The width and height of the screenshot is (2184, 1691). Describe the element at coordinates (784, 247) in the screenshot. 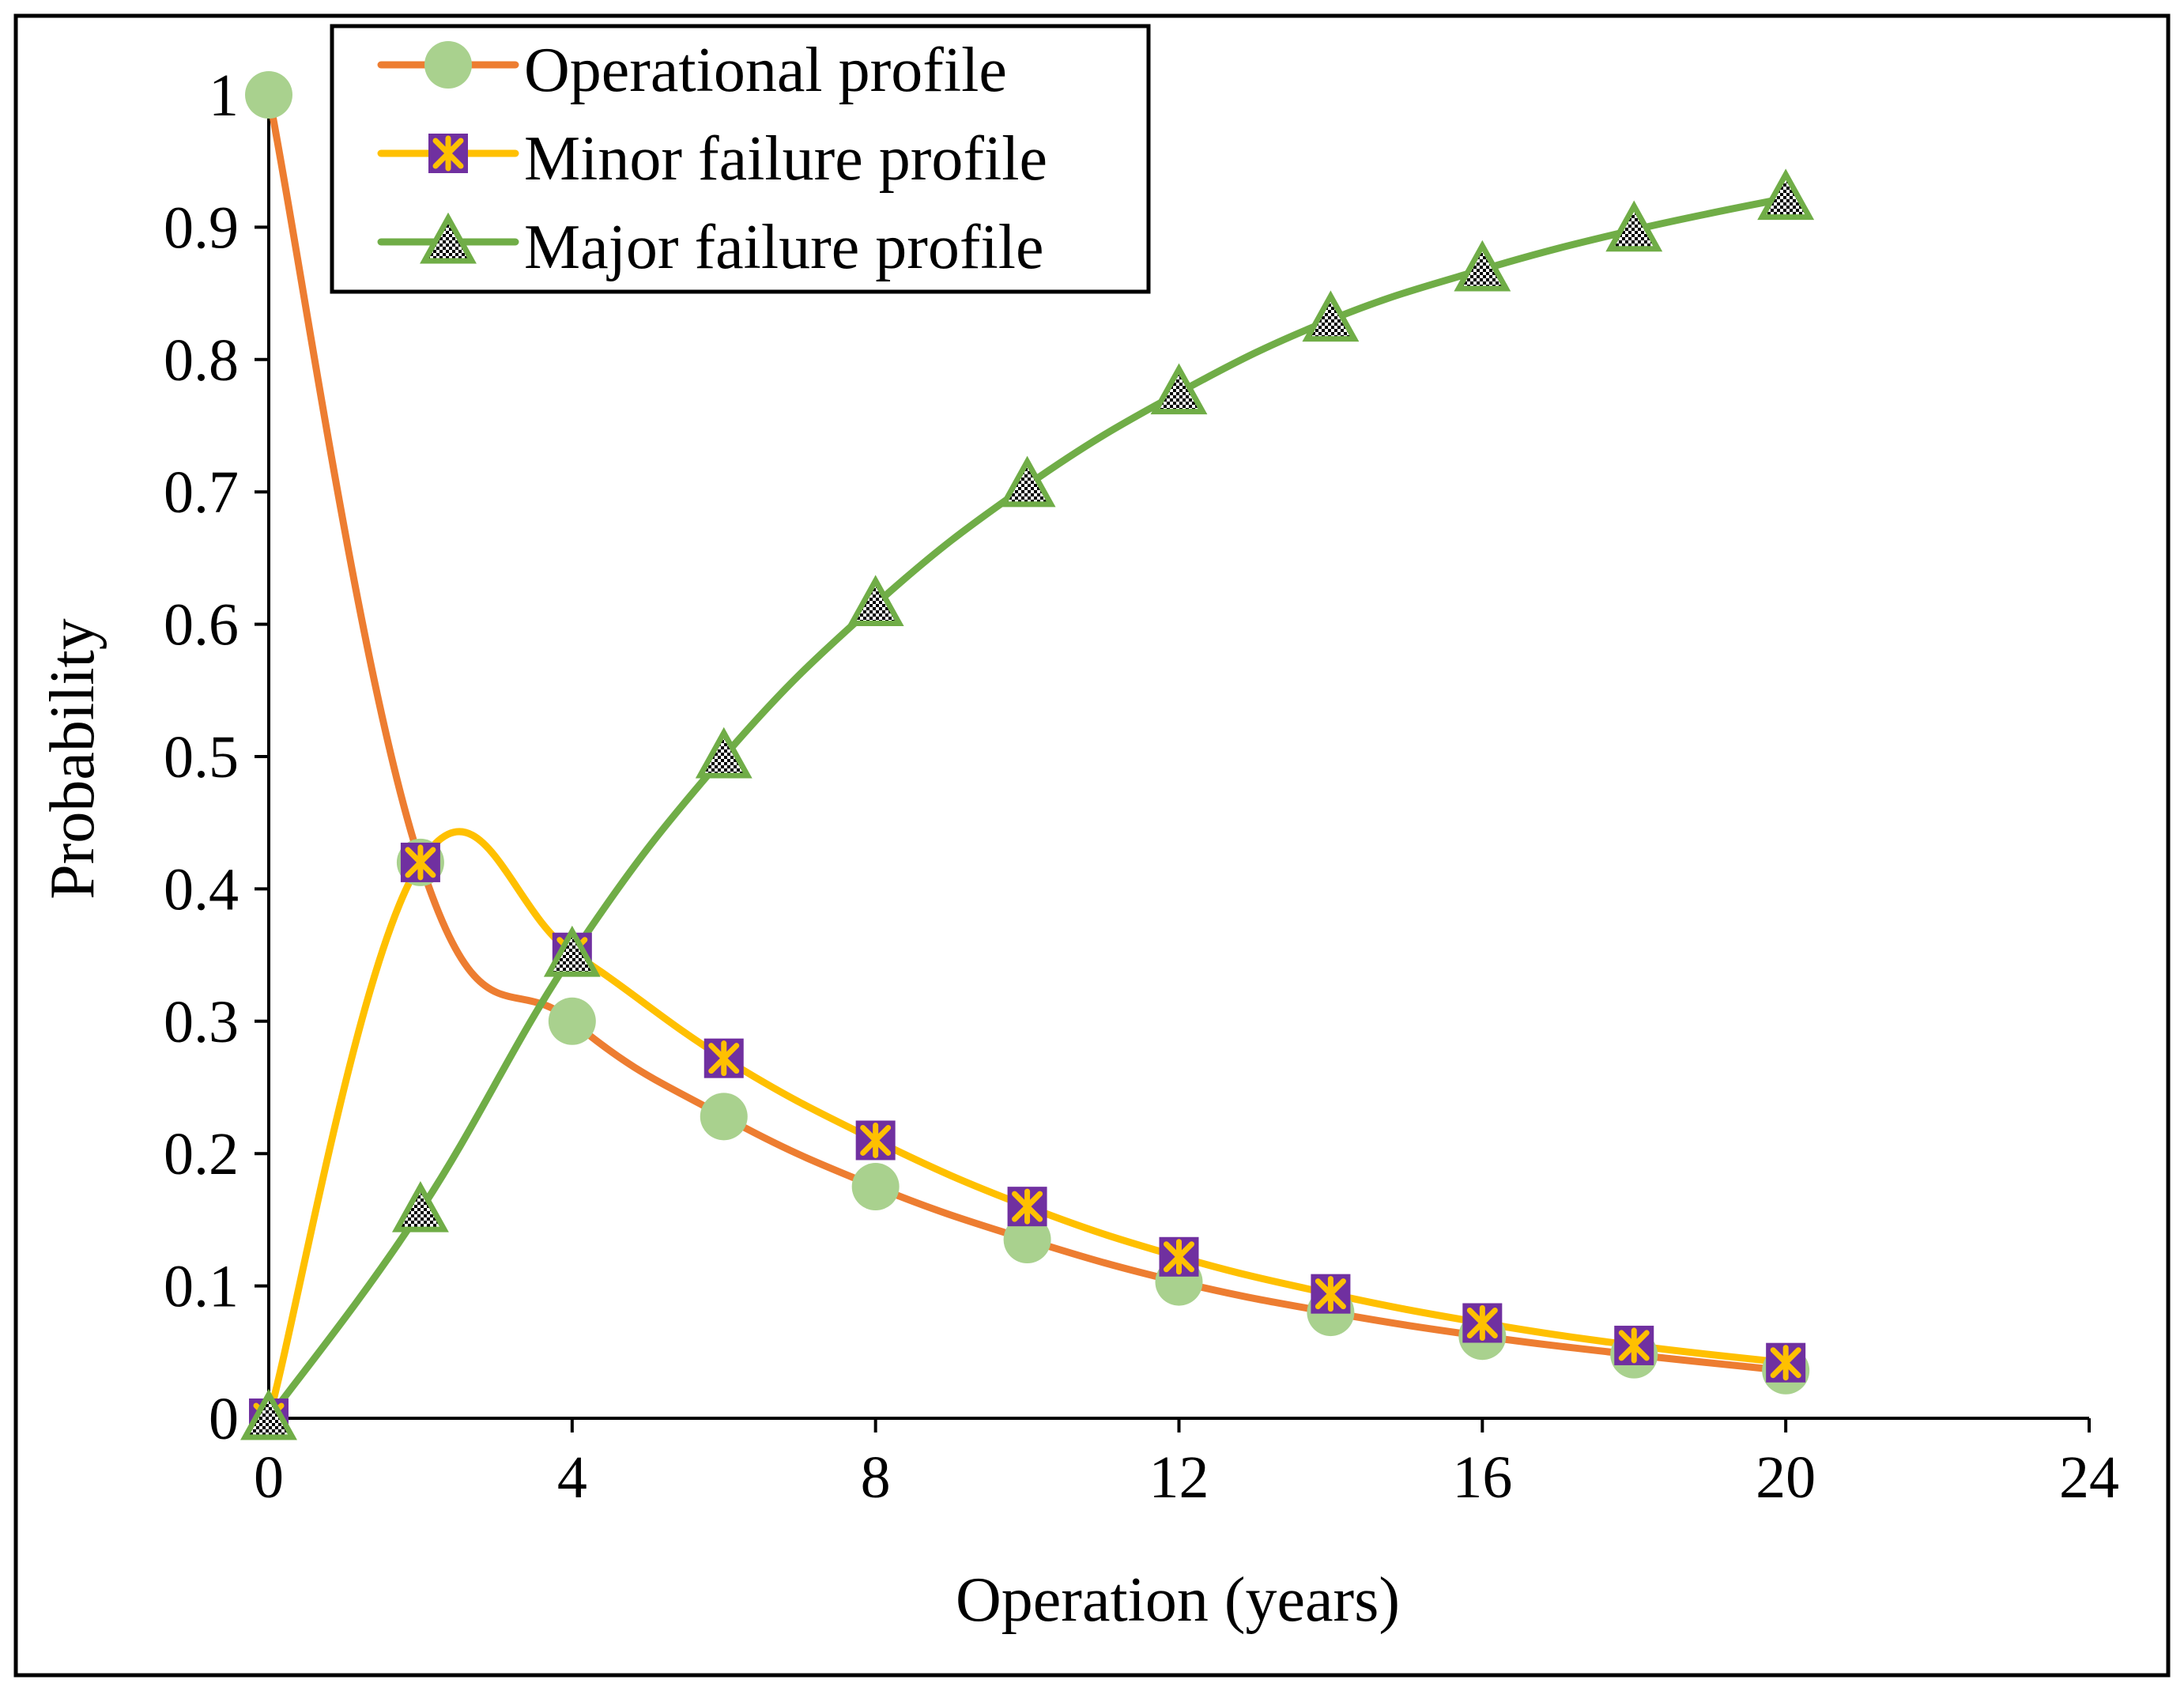

I see `legend-label-major: Major failure profile` at that location.